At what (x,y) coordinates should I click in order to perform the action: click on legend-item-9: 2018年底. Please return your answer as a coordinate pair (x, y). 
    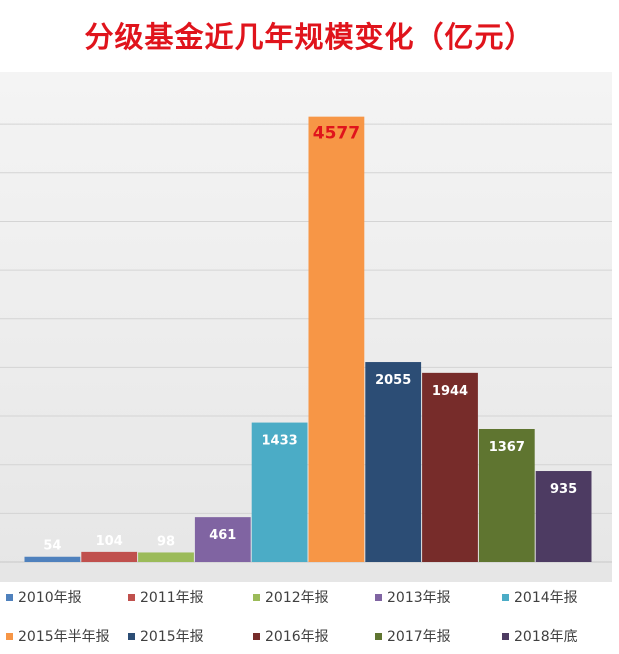
    Looking at the image, I should click on (540, 637).